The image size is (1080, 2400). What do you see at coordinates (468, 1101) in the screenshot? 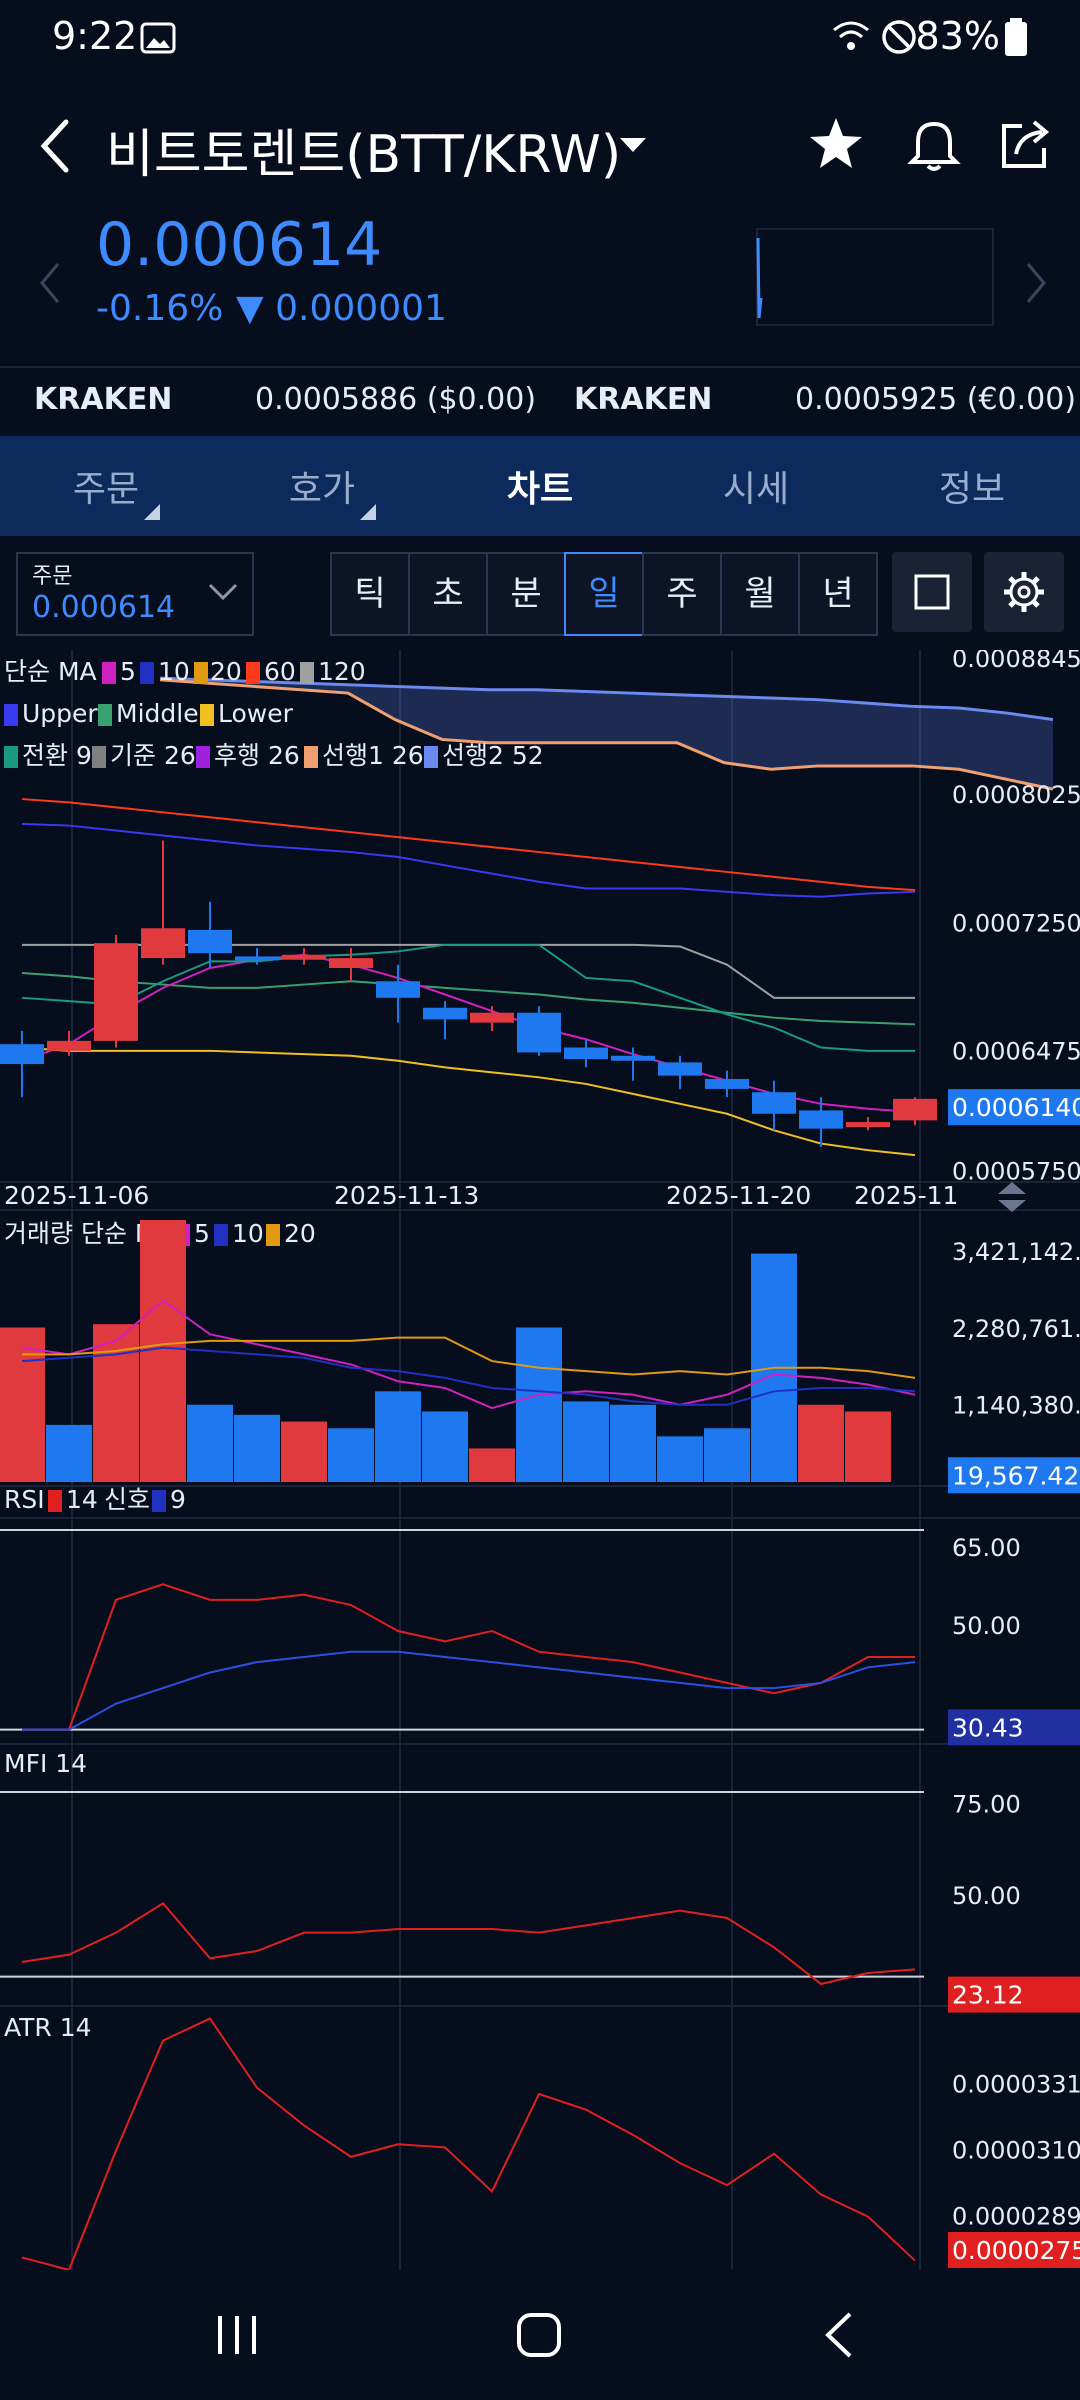
I see `bb-lower-line` at bounding box center [468, 1101].